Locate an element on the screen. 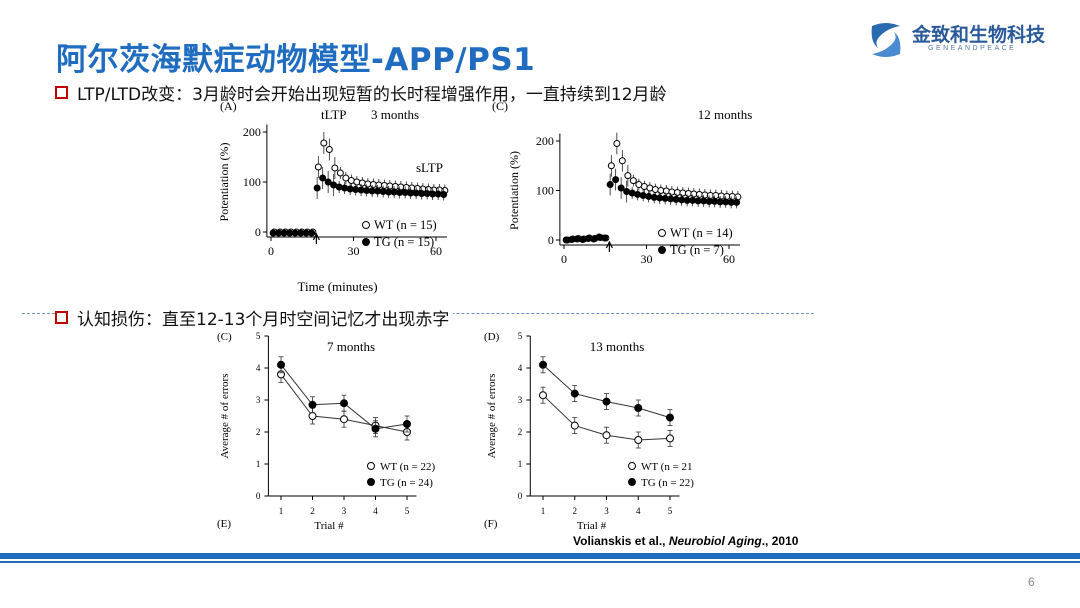  panel-title: 7 months is located at coordinates (351, 346).